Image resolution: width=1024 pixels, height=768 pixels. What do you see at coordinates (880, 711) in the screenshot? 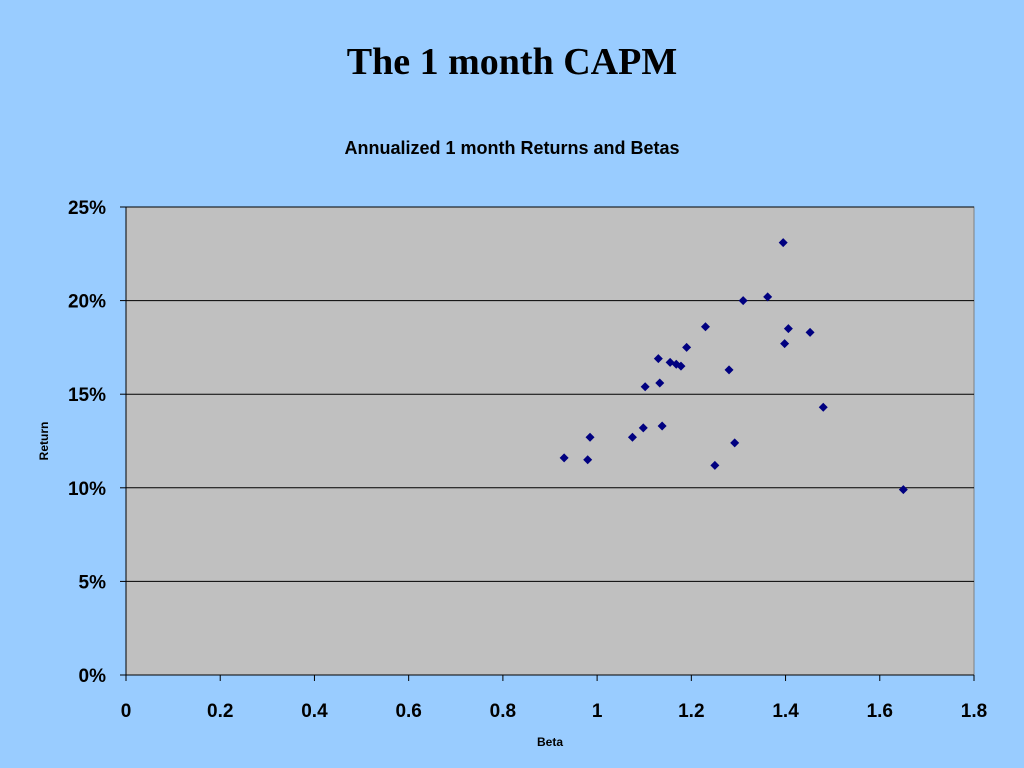
I see `x-tick-label: 1.6` at bounding box center [880, 711].